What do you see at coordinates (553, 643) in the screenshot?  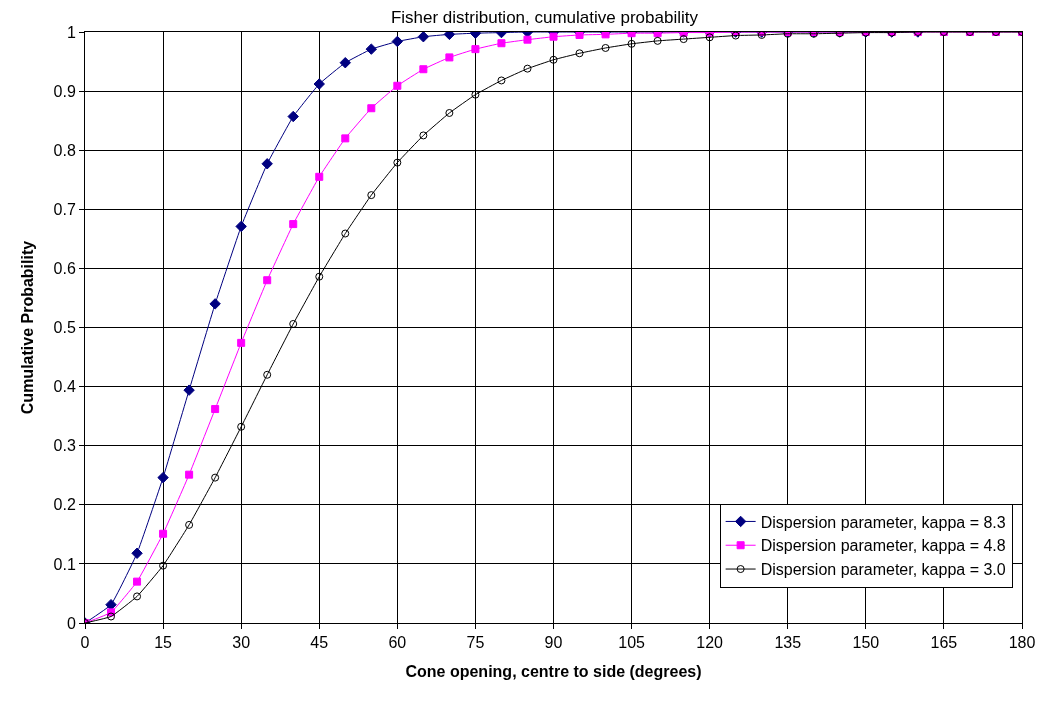 I see `x-tick-label: 90` at bounding box center [553, 643].